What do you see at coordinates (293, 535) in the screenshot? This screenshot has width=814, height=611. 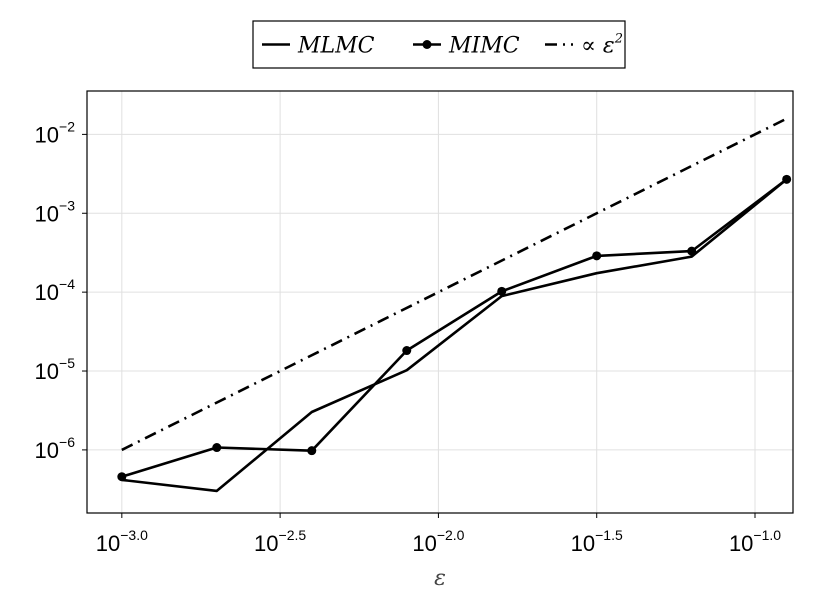 I see `x-tick-exponent: −2.5` at bounding box center [293, 535].